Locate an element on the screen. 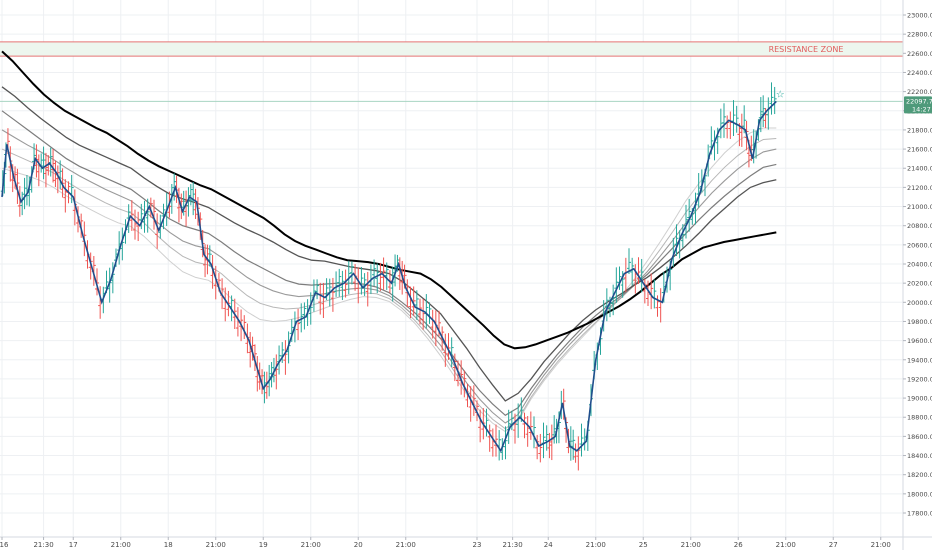 Image resolution: width=932 pixels, height=555 pixels. price-scale-label: 19000.0 is located at coordinates (919, 399).